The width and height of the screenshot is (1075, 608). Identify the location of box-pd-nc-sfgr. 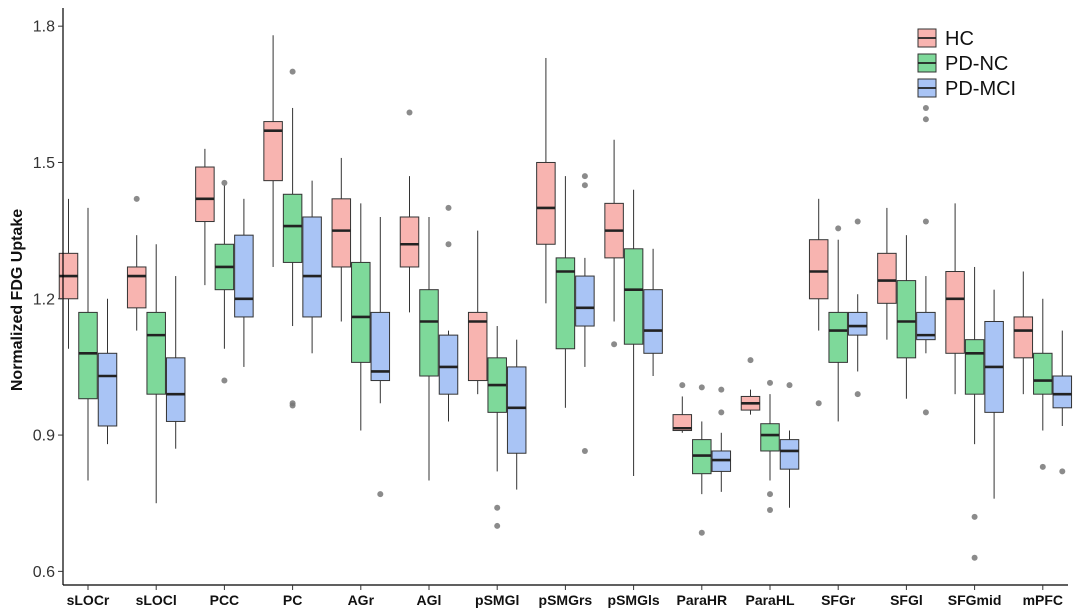
(838, 323).